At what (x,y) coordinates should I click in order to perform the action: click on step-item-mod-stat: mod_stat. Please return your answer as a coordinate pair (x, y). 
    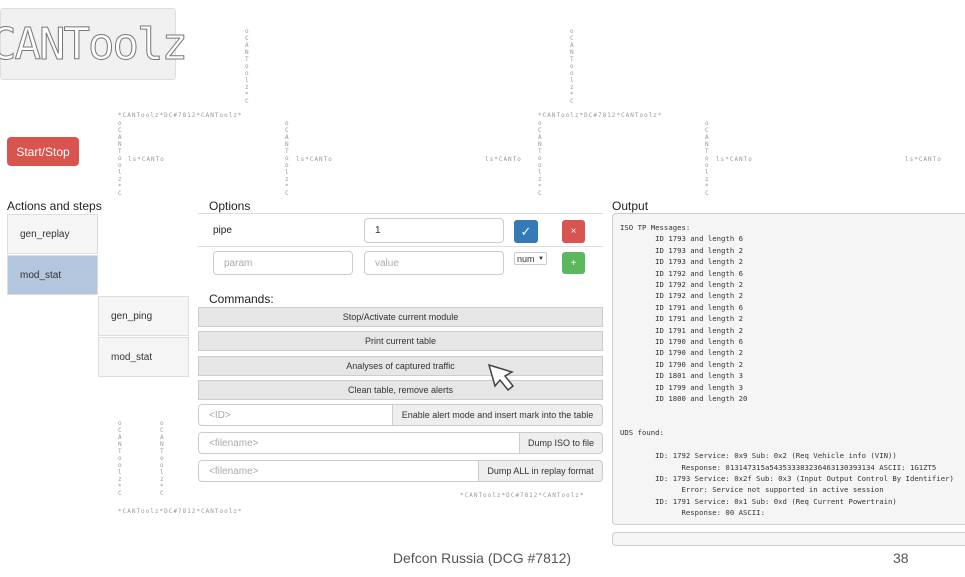
    Looking at the image, I should click on (143, 357).